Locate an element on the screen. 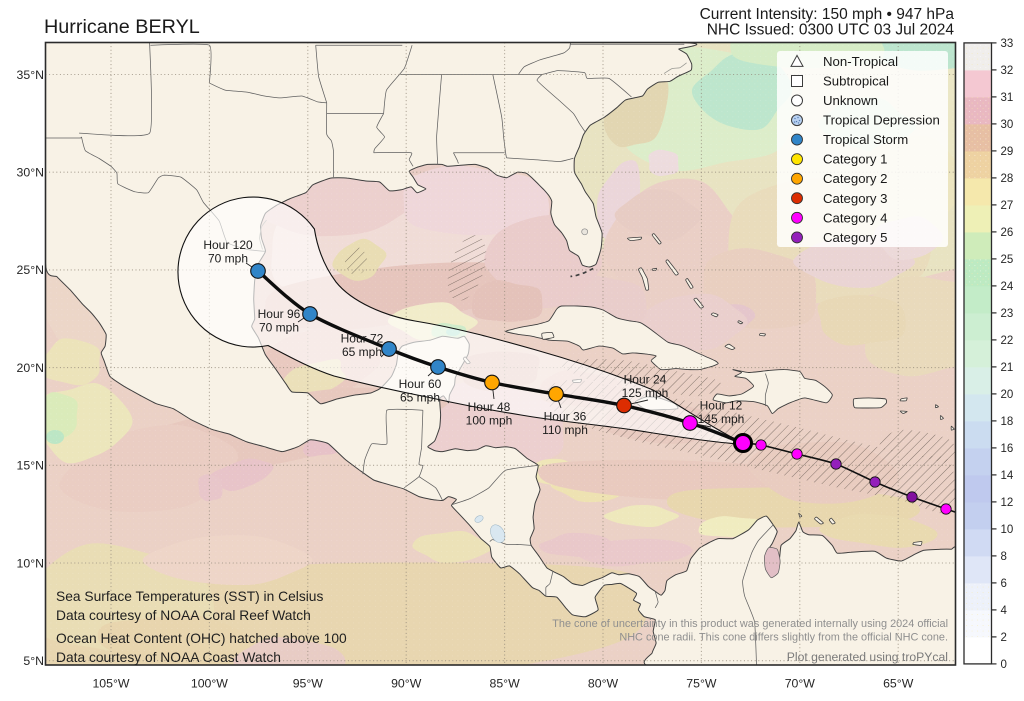 Image resolution: width=1024 pixels, height=701 pixels. svg-text: Unknown is located at coordinates (850, 100).